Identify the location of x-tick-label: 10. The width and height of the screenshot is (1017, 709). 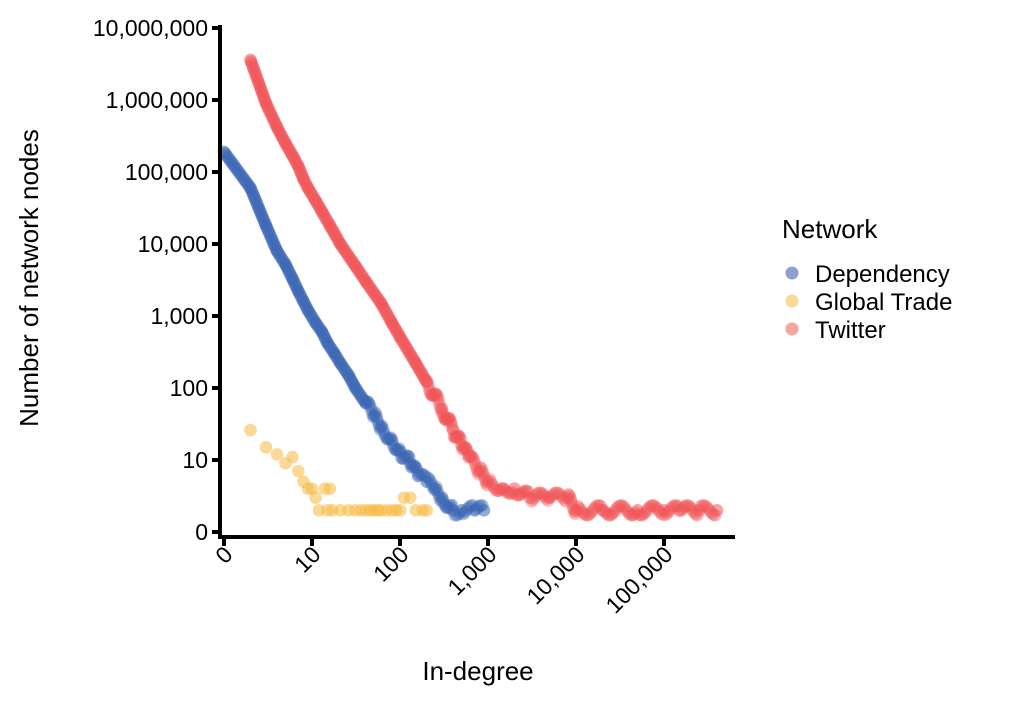
(307, 559).